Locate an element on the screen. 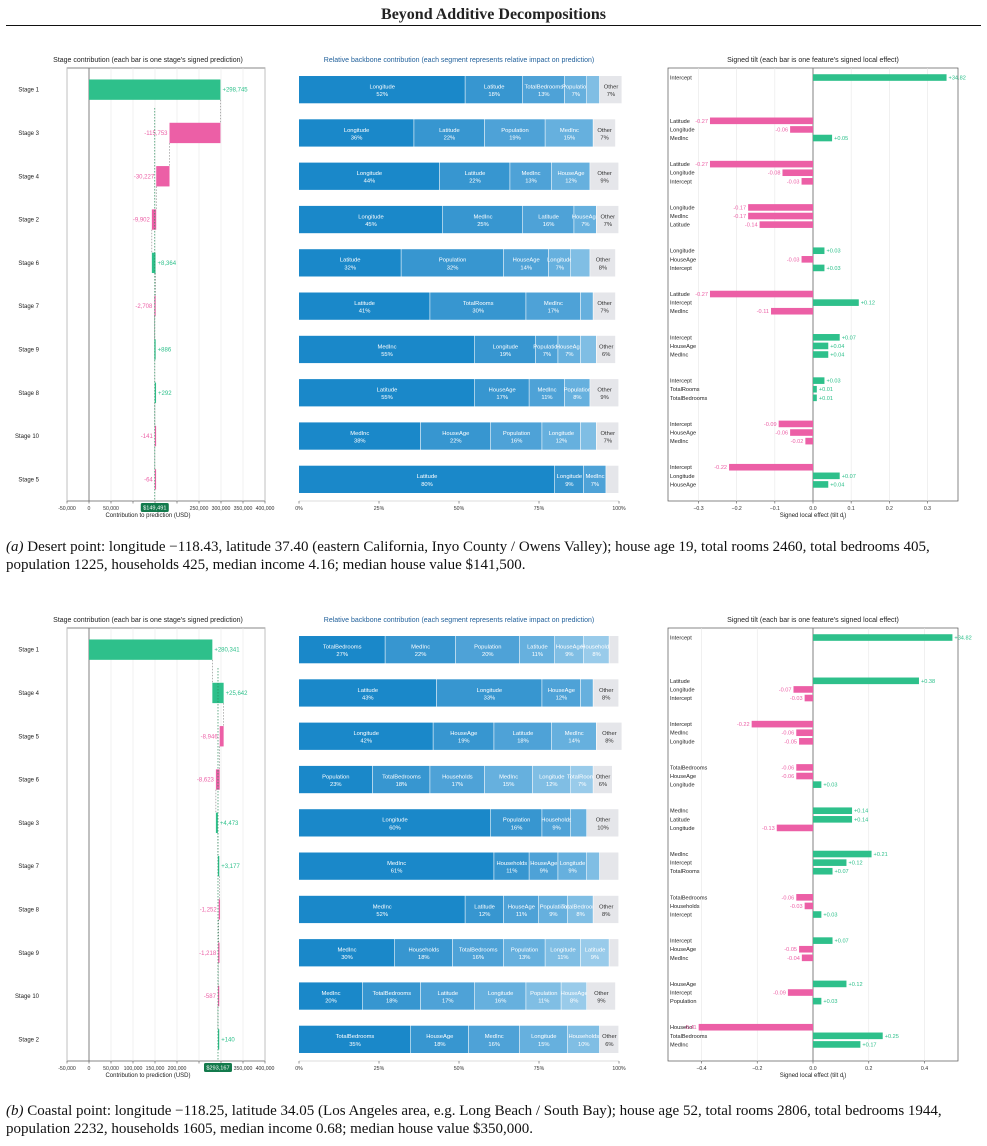 The width and height of the screenshot is (987, 1146). stage-value-label: -1,218 is located at coordinates (208, 954).